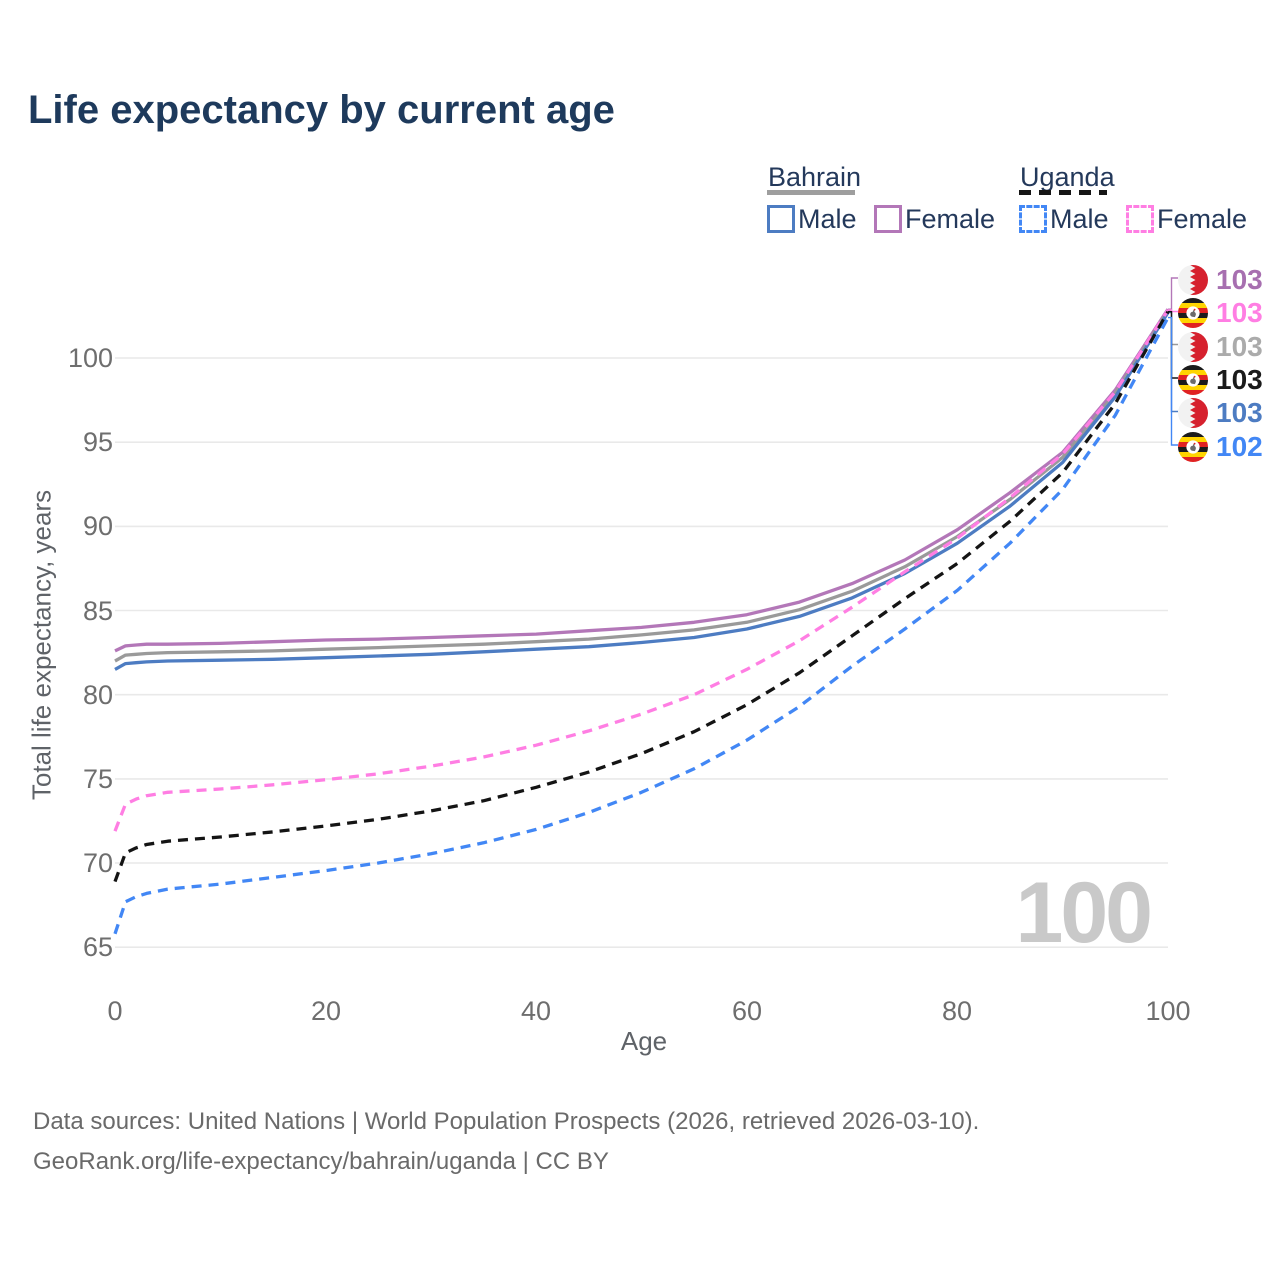  Describe the element at coordinates (97, 695) in the screenshot. I see `y-tick-label: 80` at that location.